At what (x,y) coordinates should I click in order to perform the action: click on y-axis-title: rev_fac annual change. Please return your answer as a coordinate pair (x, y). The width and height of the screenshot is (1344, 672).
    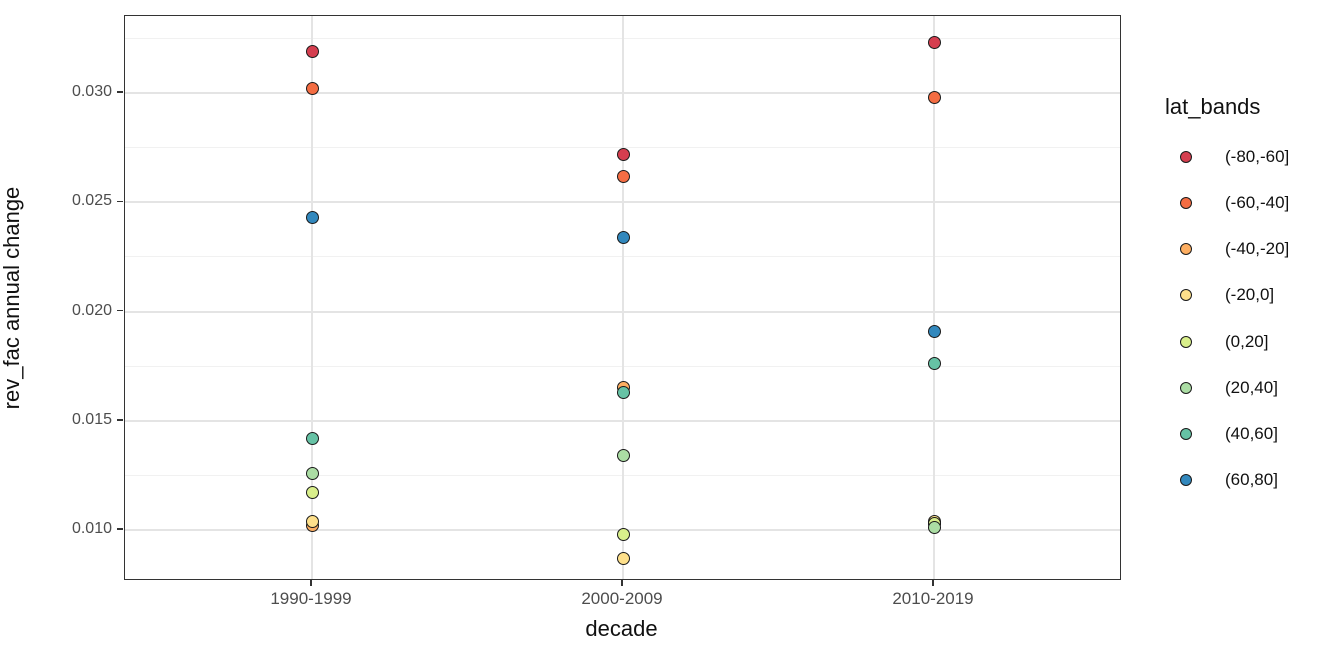
    Looking at the image, I should click on (12, 298).